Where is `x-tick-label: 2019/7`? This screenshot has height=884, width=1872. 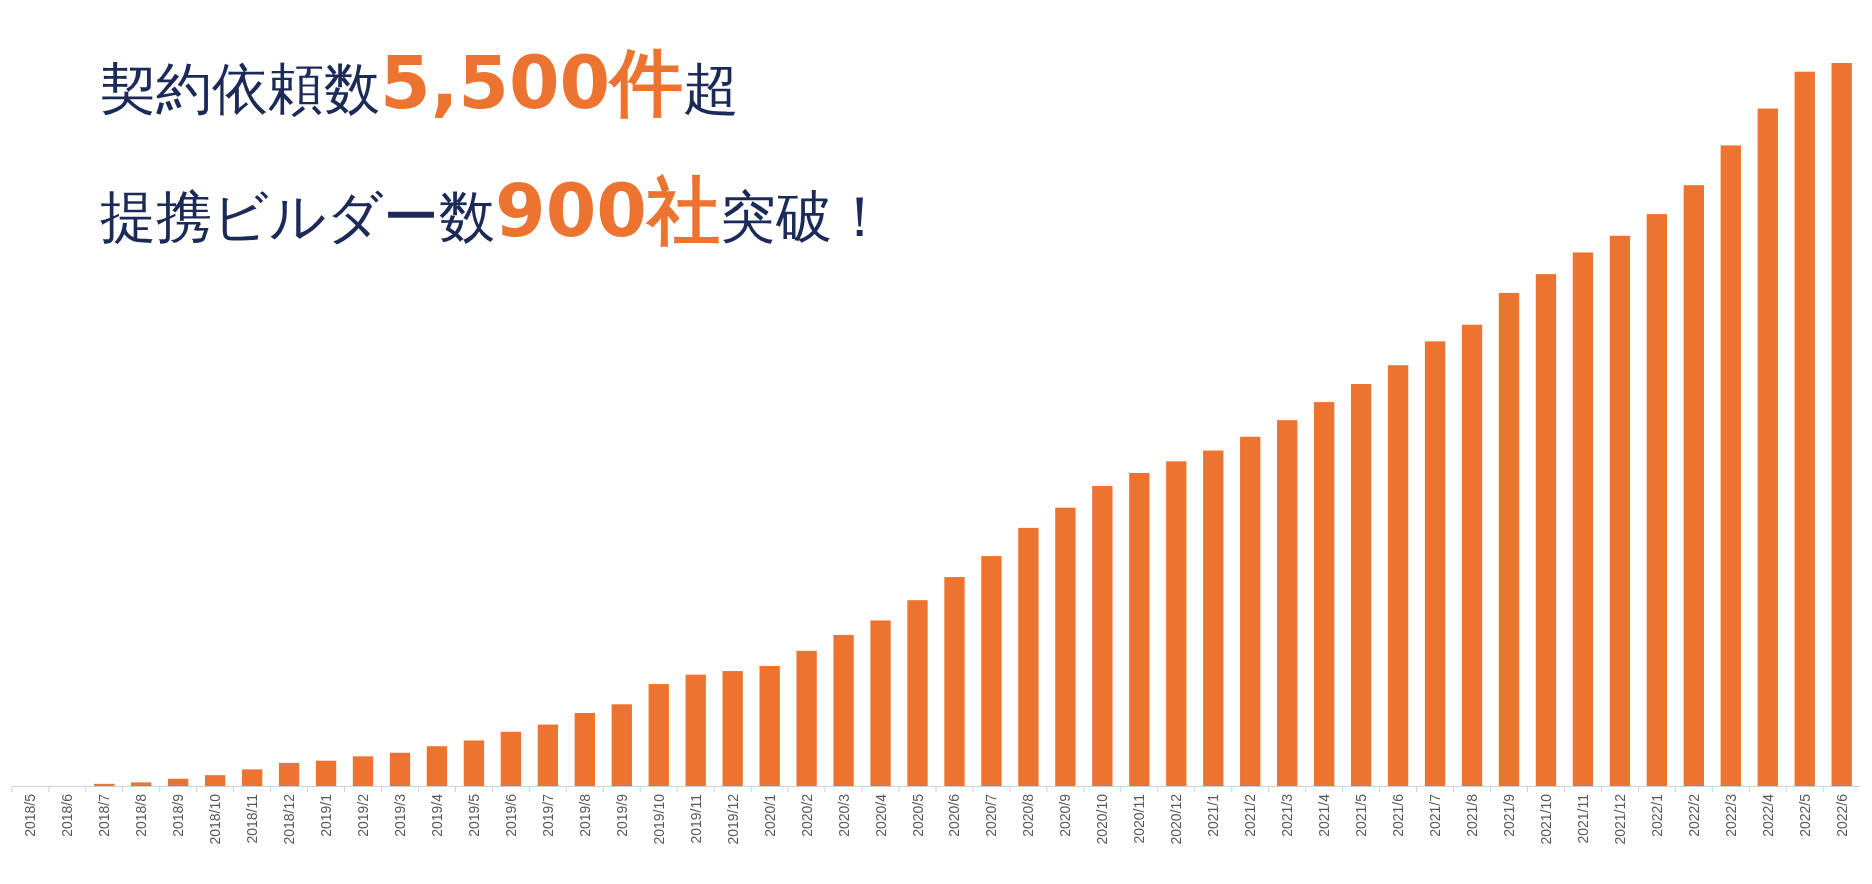 x-tick-label: 2019/7 is located at coordinates (547, 815).